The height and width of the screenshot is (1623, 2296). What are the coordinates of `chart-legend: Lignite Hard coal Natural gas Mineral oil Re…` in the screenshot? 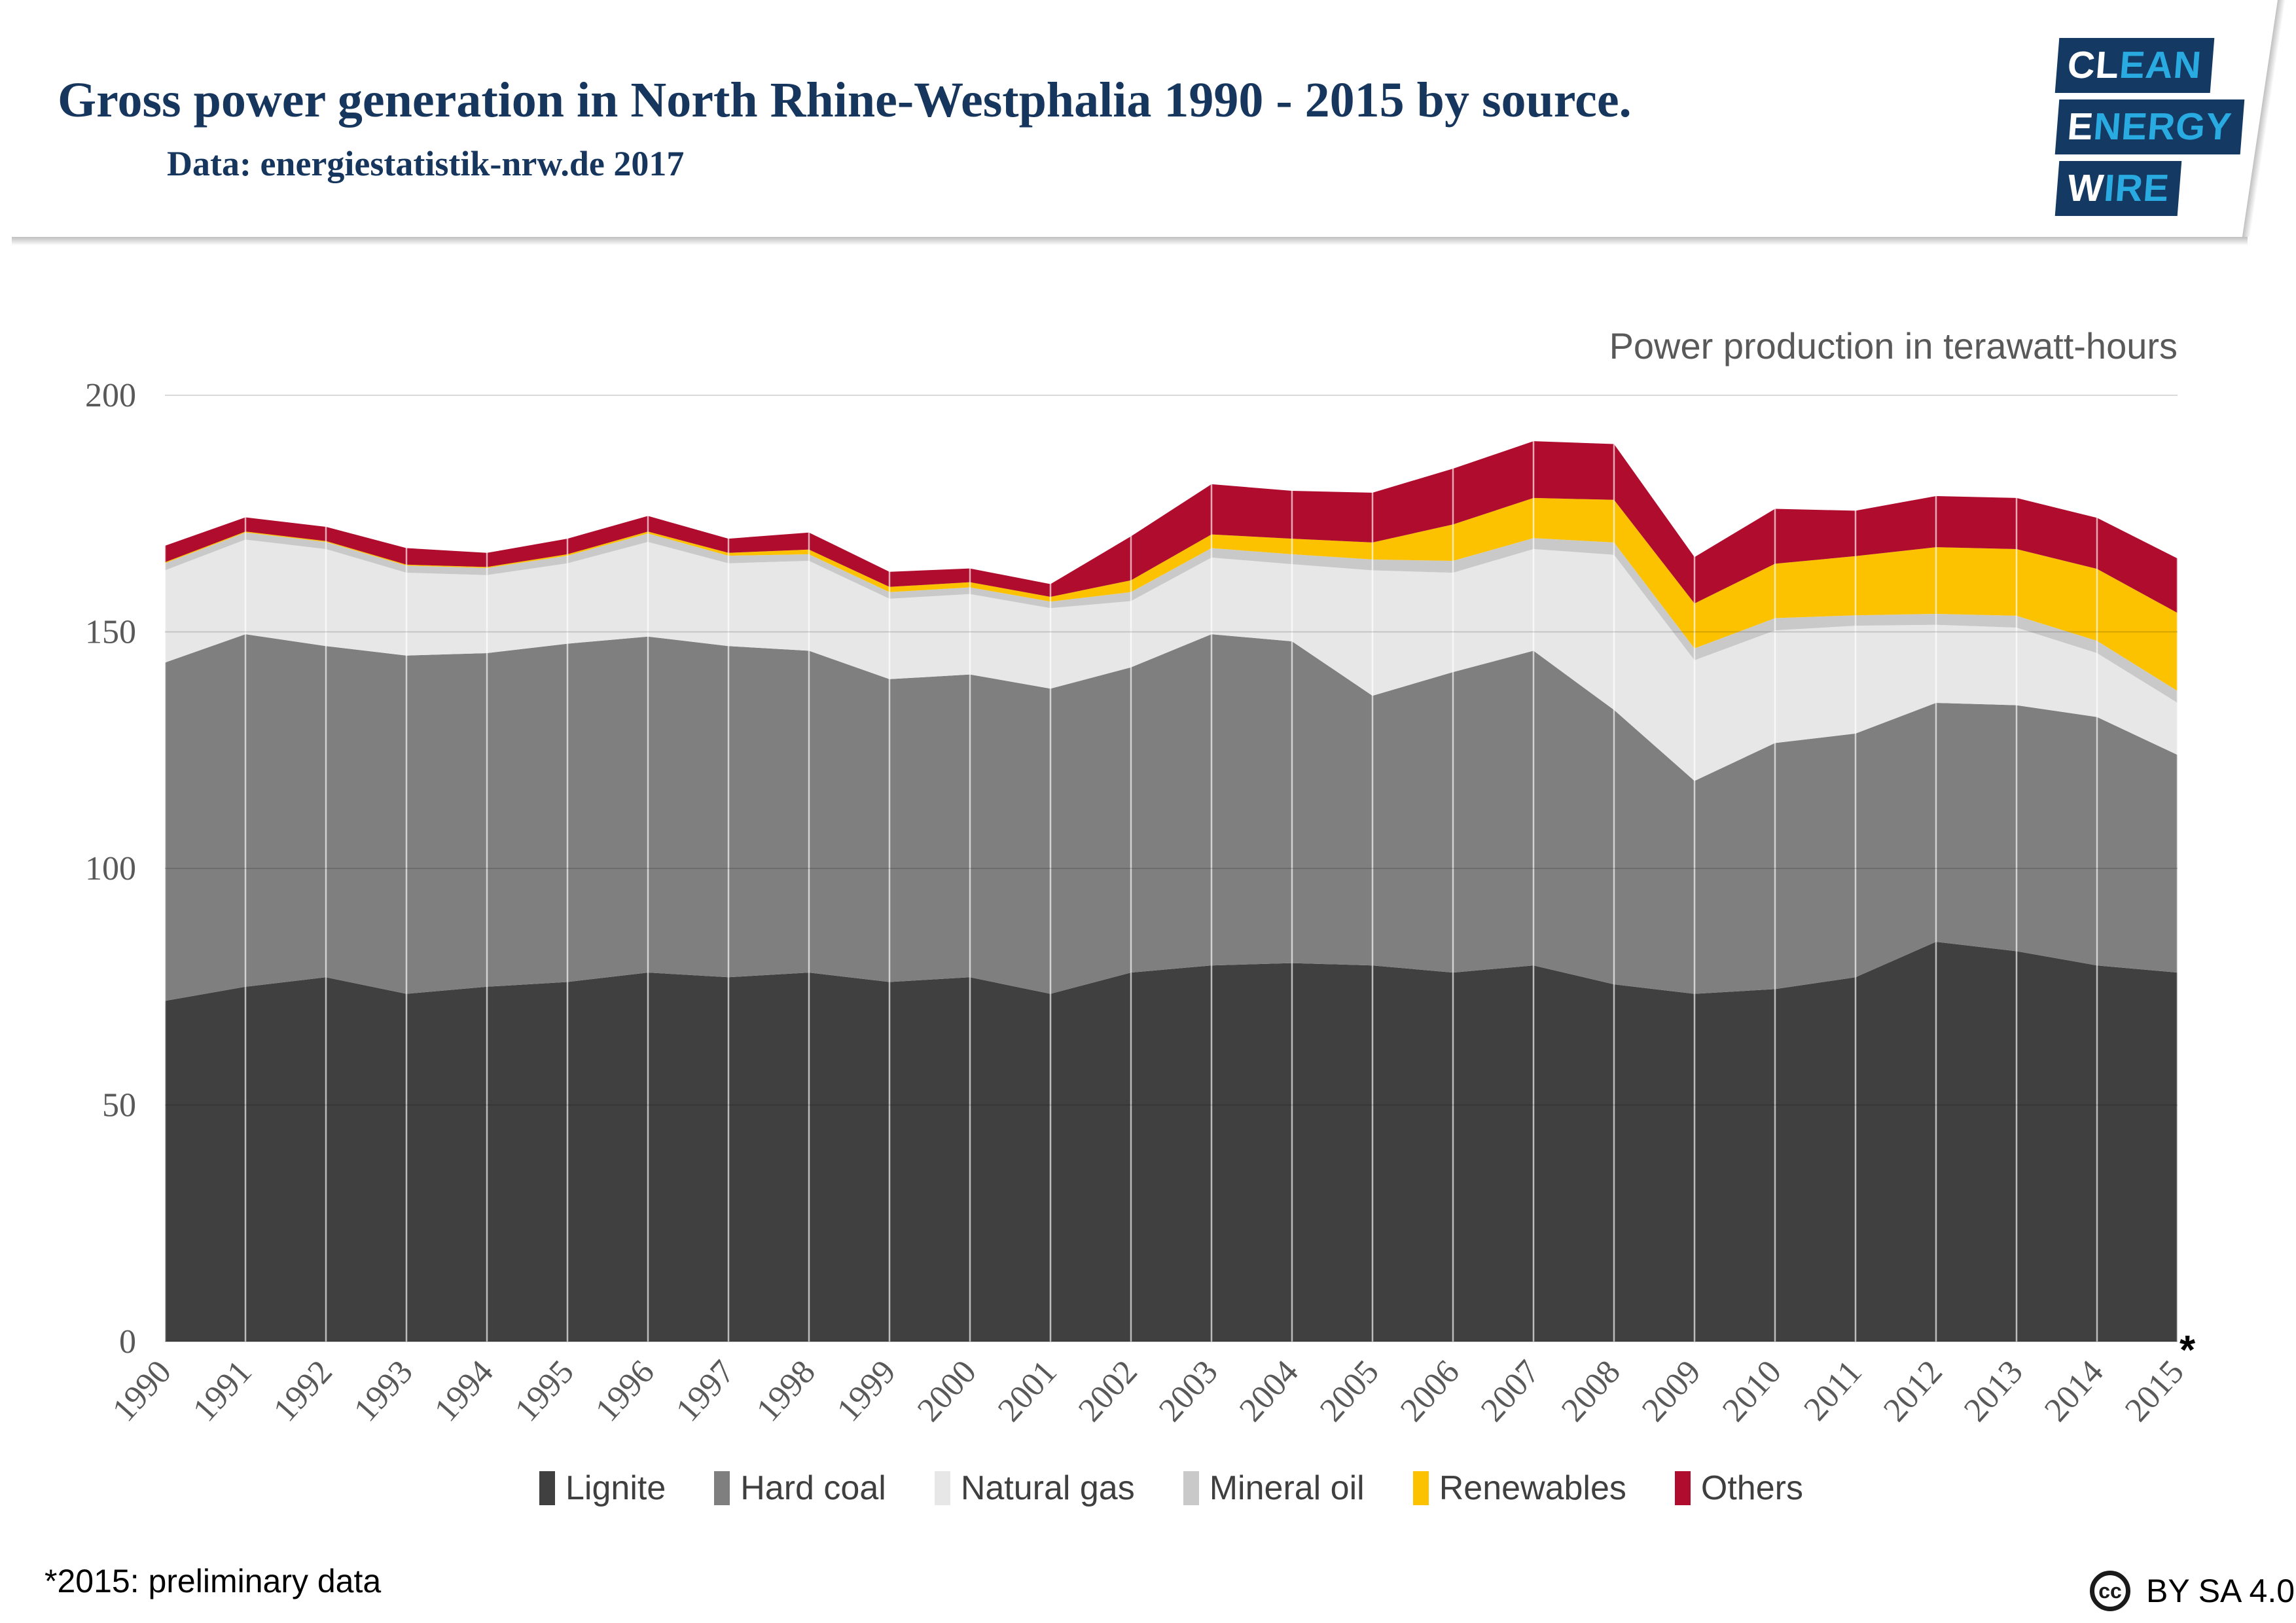 It's located at (1171, 1489).